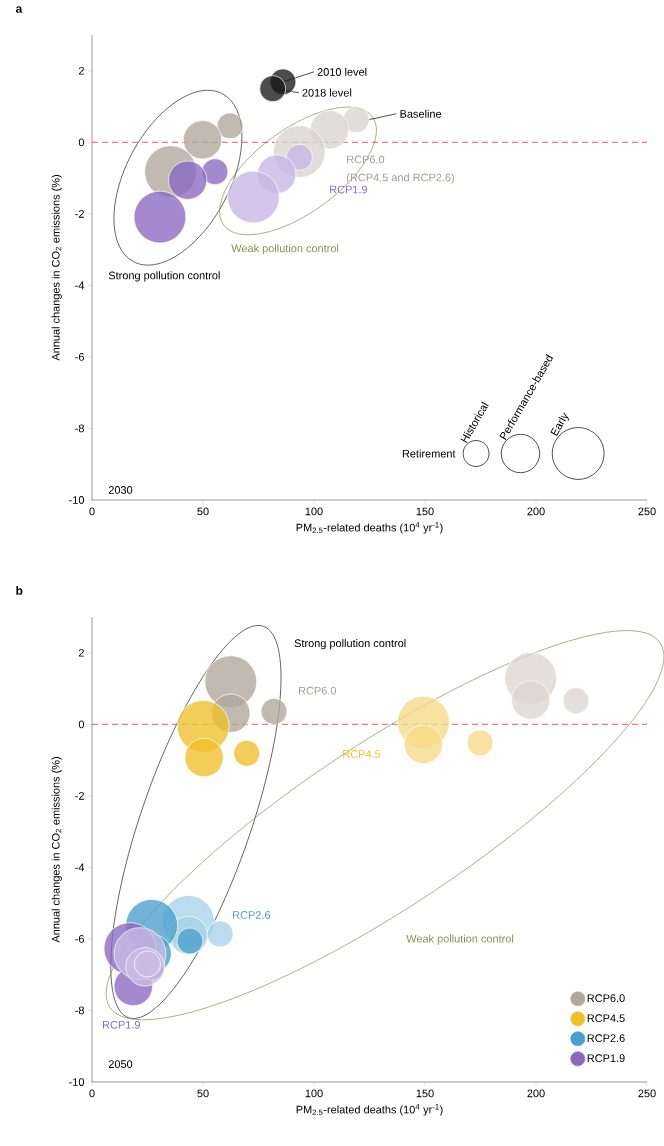  I want to click on annotation: 2050, so click(120, 1064).